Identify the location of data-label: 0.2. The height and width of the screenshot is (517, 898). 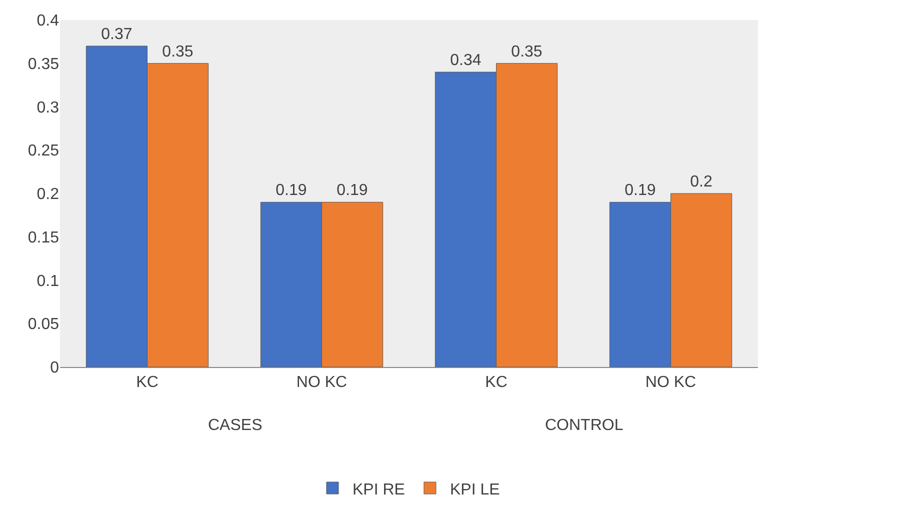
(701, 182).